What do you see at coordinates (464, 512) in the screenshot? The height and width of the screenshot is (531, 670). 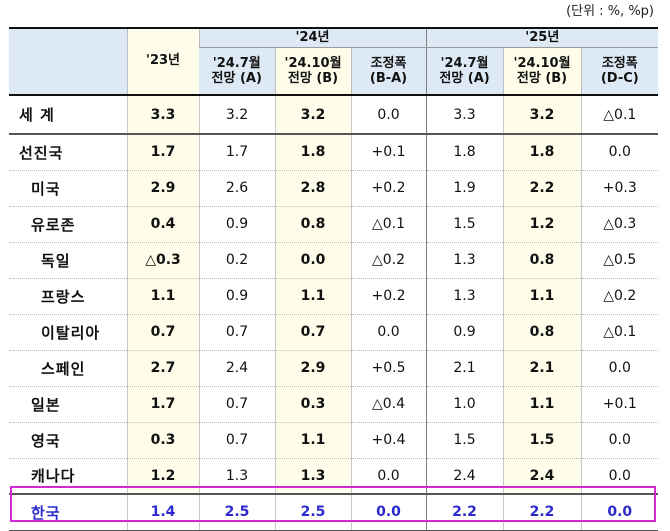 I see `cell-25-july: 2.2` at bounding box center [464, 512].